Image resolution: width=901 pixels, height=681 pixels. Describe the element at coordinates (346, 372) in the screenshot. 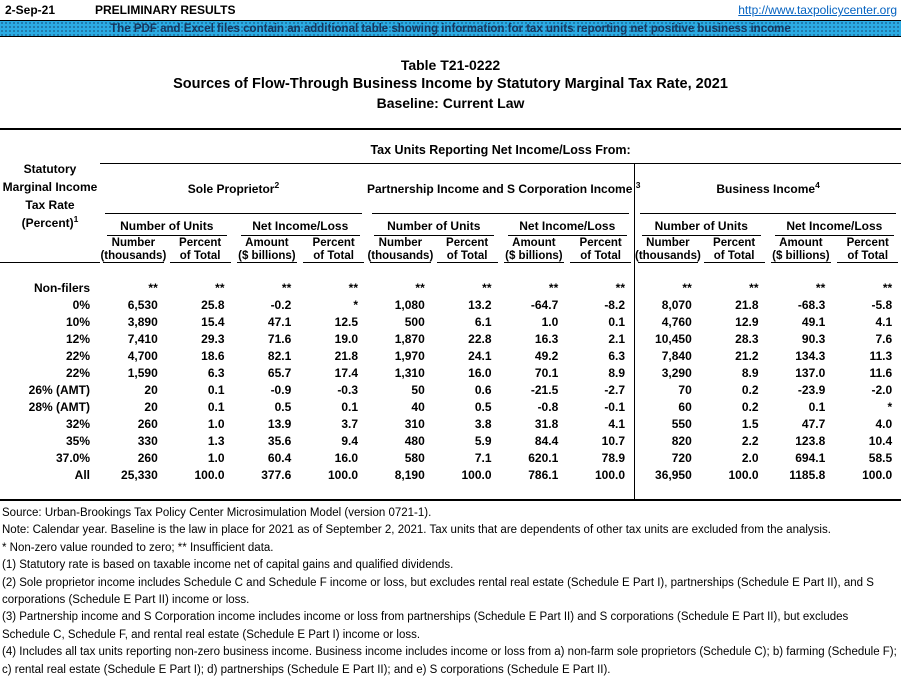

I see `table-cell: 17.4` at that location.